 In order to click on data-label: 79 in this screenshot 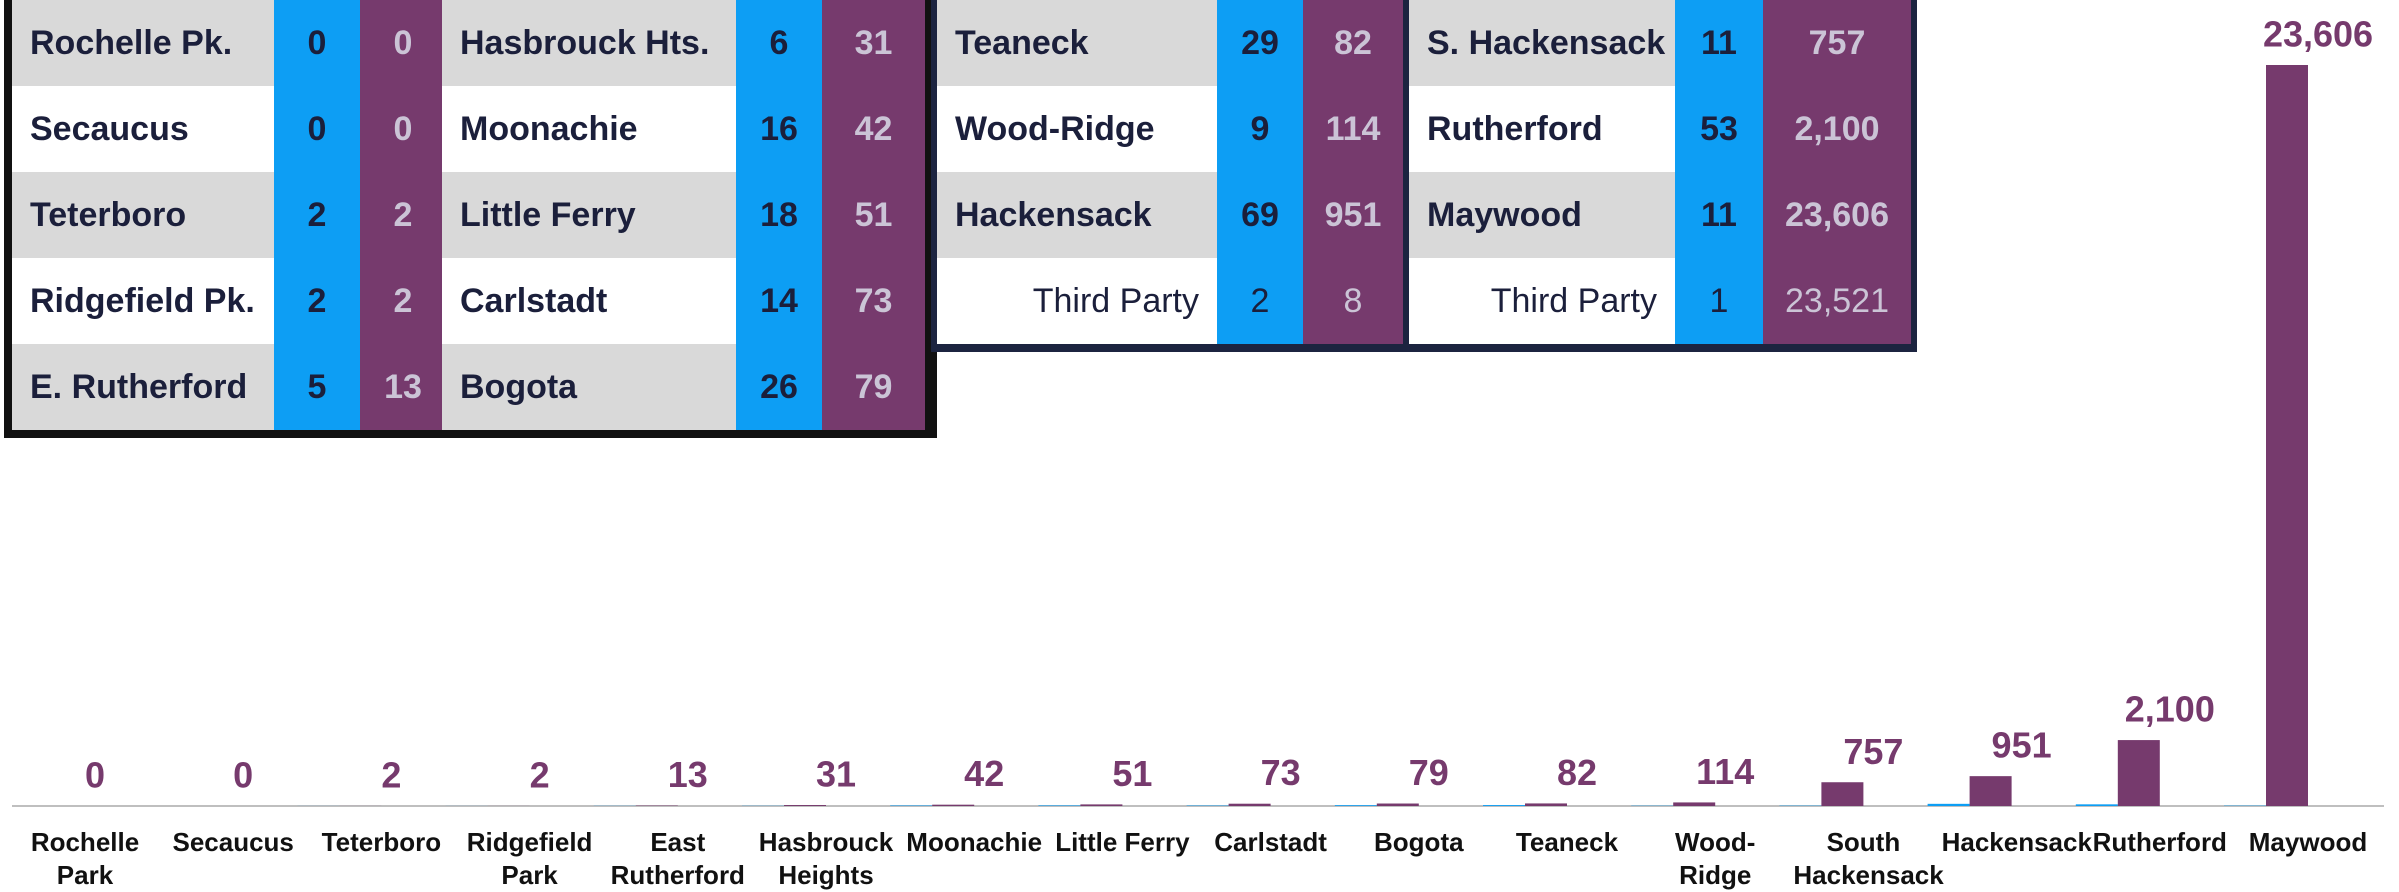, I will do `click(1429, 772)`.